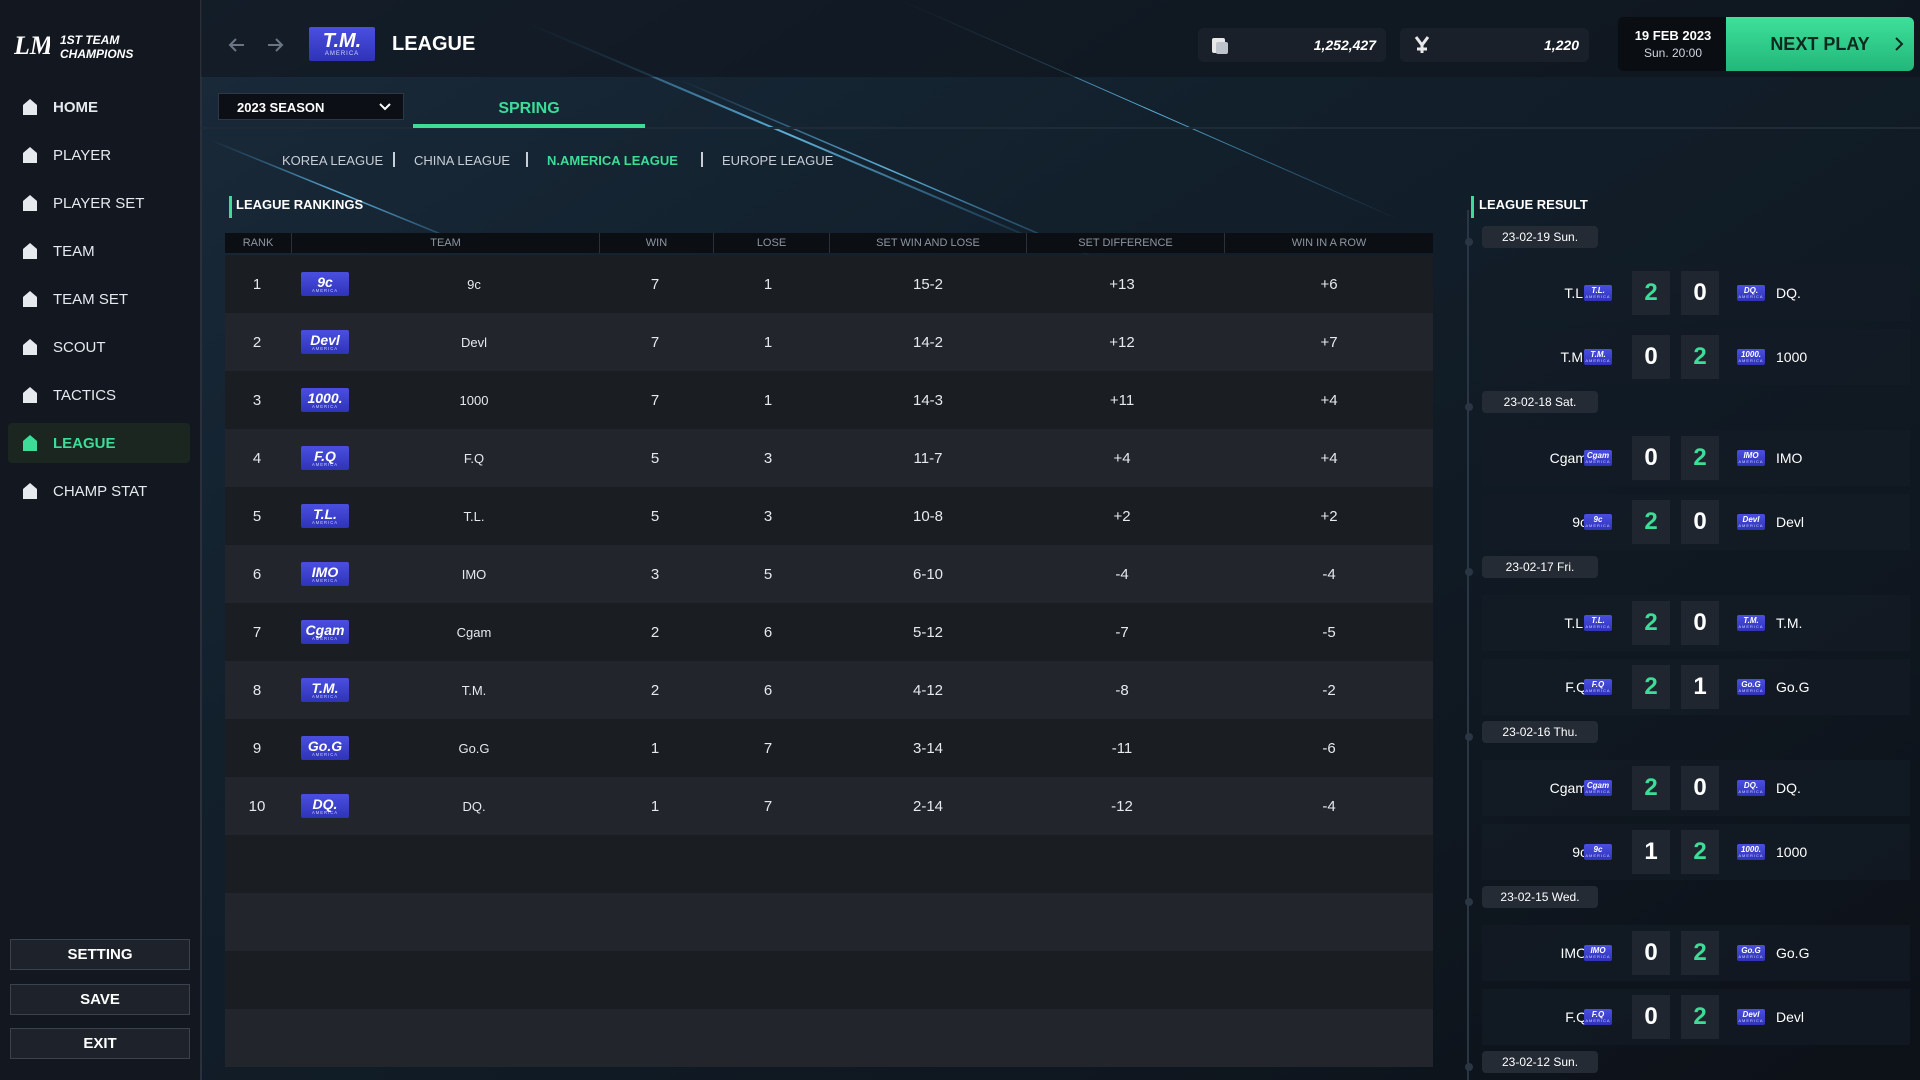 The width and height of the screenshot is (1920, 1080). What do you see at coordinates (655, 574) in the screenshot?
I see `cell: 3` at bounding box center [655, 574].